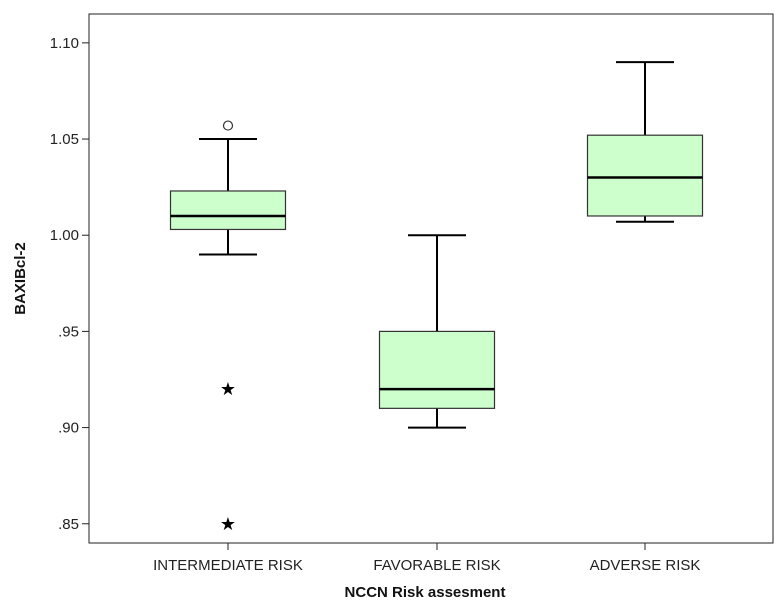 The width and height of the screenshot is (774, 602). I want to click on x-axis-title: NCCN Risk assesment, so click(425, 592).